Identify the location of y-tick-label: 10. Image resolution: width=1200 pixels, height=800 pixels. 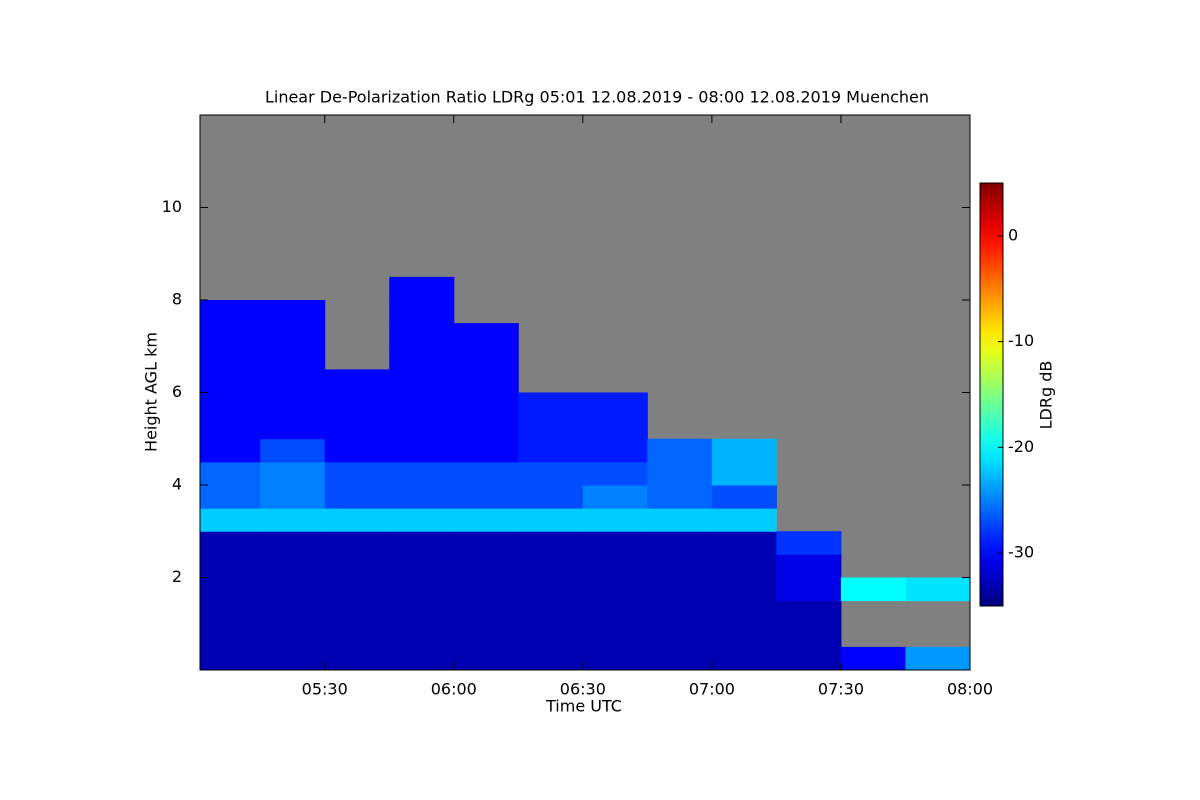
(172, 206).